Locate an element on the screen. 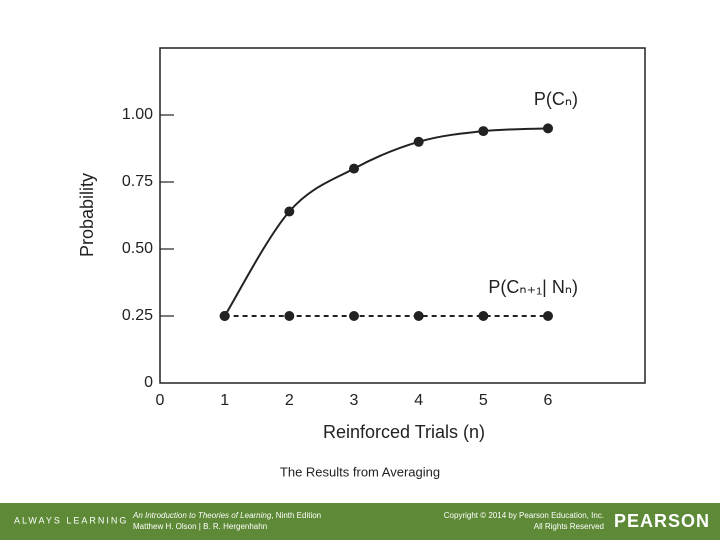  x-tick-label: 6 is located at coordinates (548, 400).